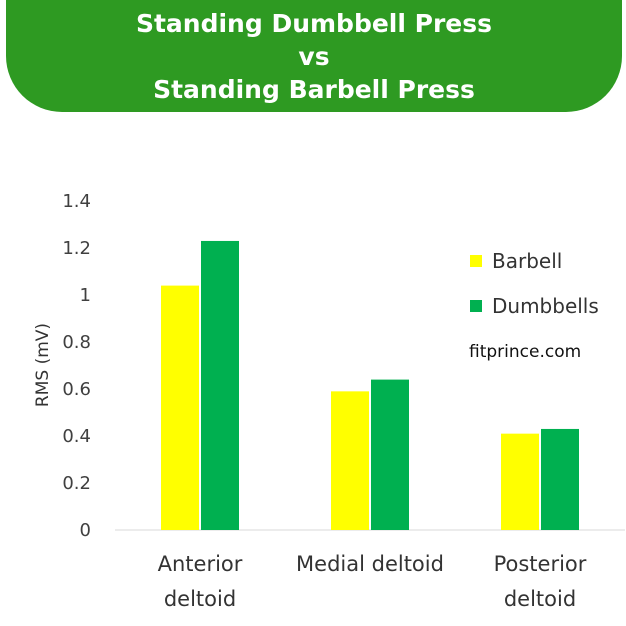  I want to click on legend-label-barbell: Barbell, so click(527, 261).